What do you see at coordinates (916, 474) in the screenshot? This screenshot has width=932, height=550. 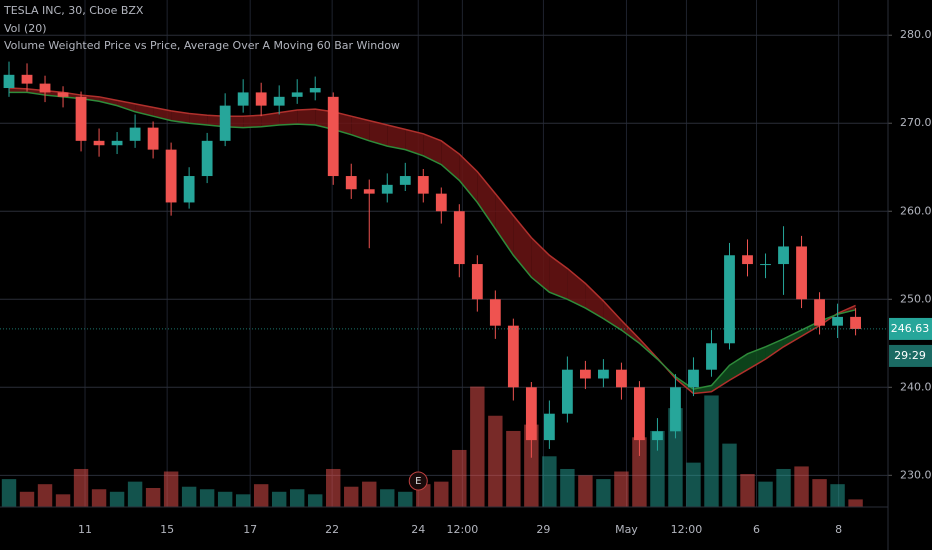 I see `y-tick-label: 230.00` at bounding box center [916, 474].